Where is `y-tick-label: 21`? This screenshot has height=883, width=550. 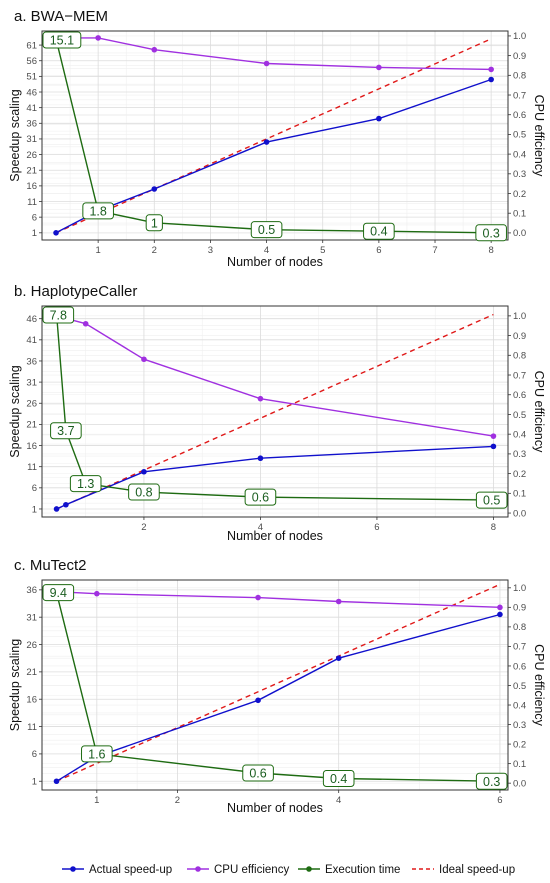 y-tick-label: 21 is located at coordinates (31, 425).